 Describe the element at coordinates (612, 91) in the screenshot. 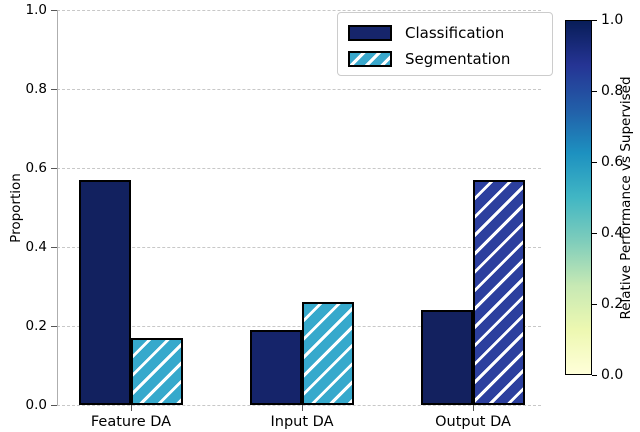

I see `colorbar-tick-label: 0.8` at that location.